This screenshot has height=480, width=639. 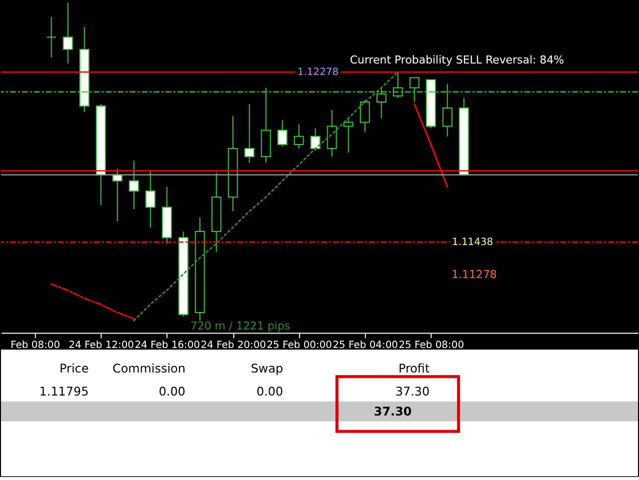 I want to click on text: Commission, so click(x=149, y=369).